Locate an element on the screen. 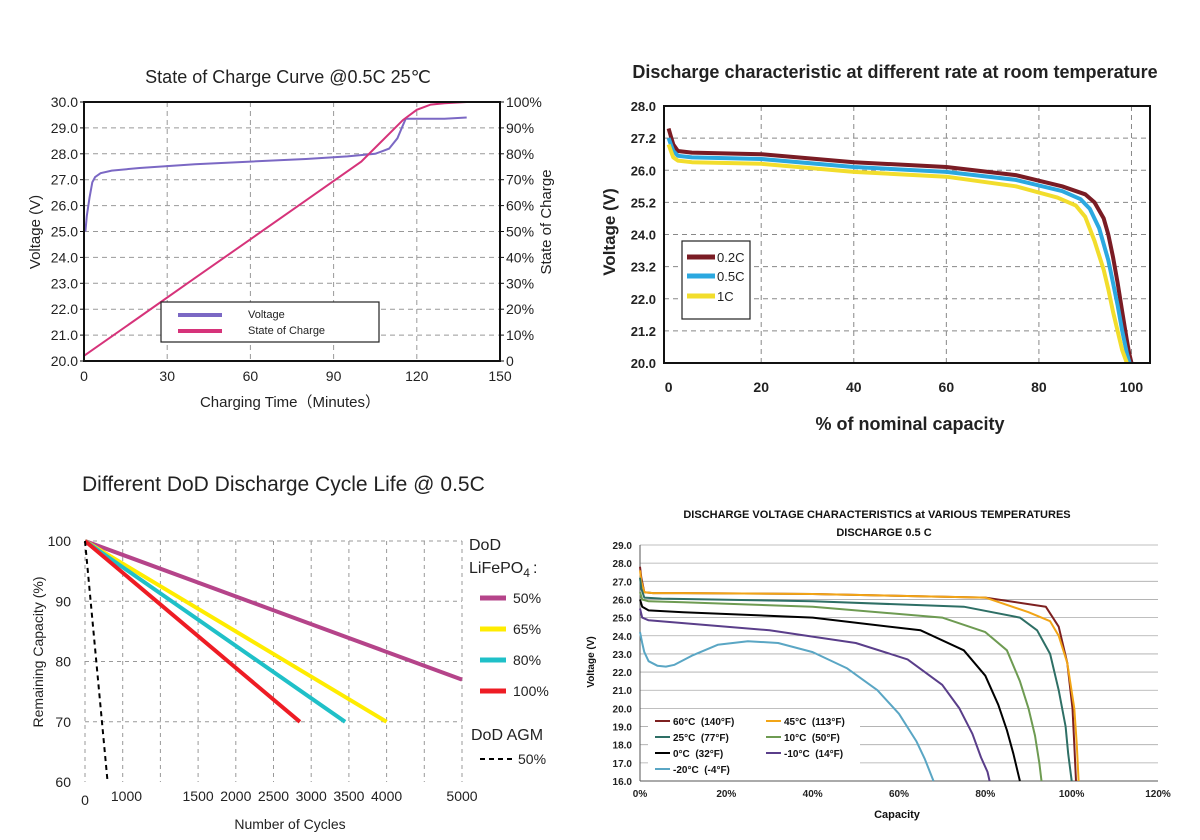 This screenshot has height=840, width=1200. rate-grid is located at coordinates (907, 234).